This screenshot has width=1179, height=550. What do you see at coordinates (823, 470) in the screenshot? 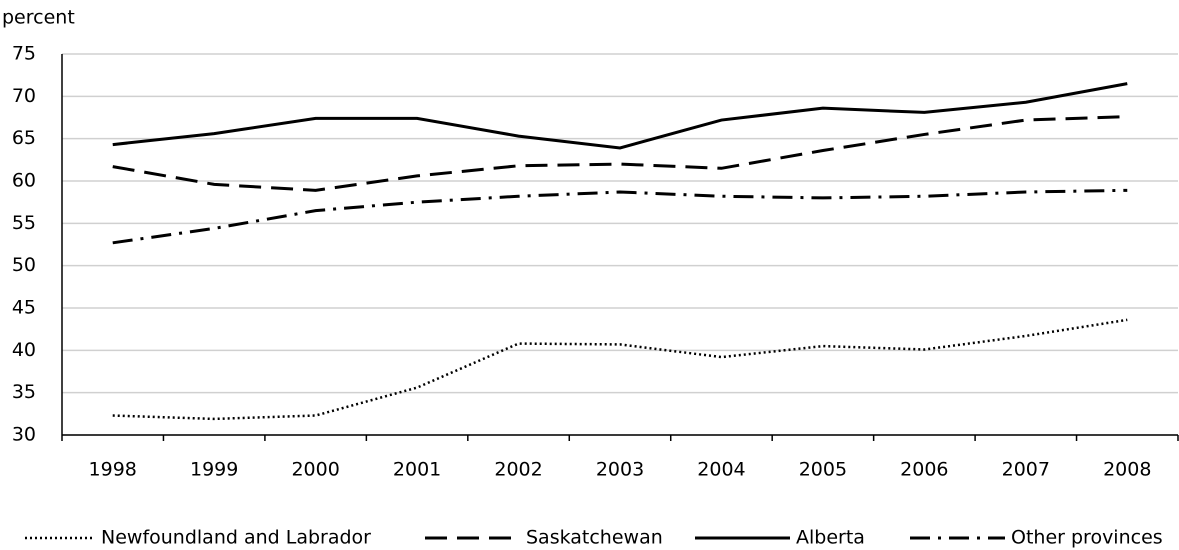
I see `x-tick-label: 2005` at bounding box center [823, 470].